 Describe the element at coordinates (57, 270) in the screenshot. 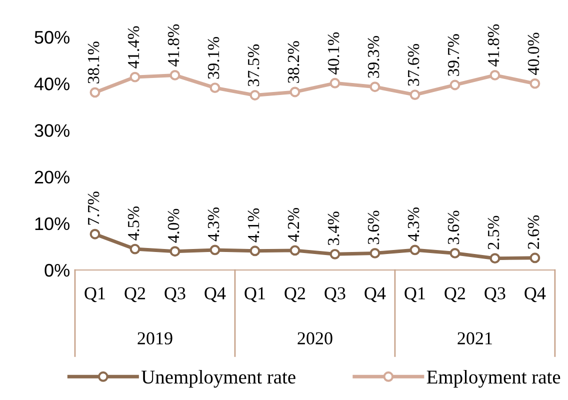

I see `y-tick-label: 0%` at that location.